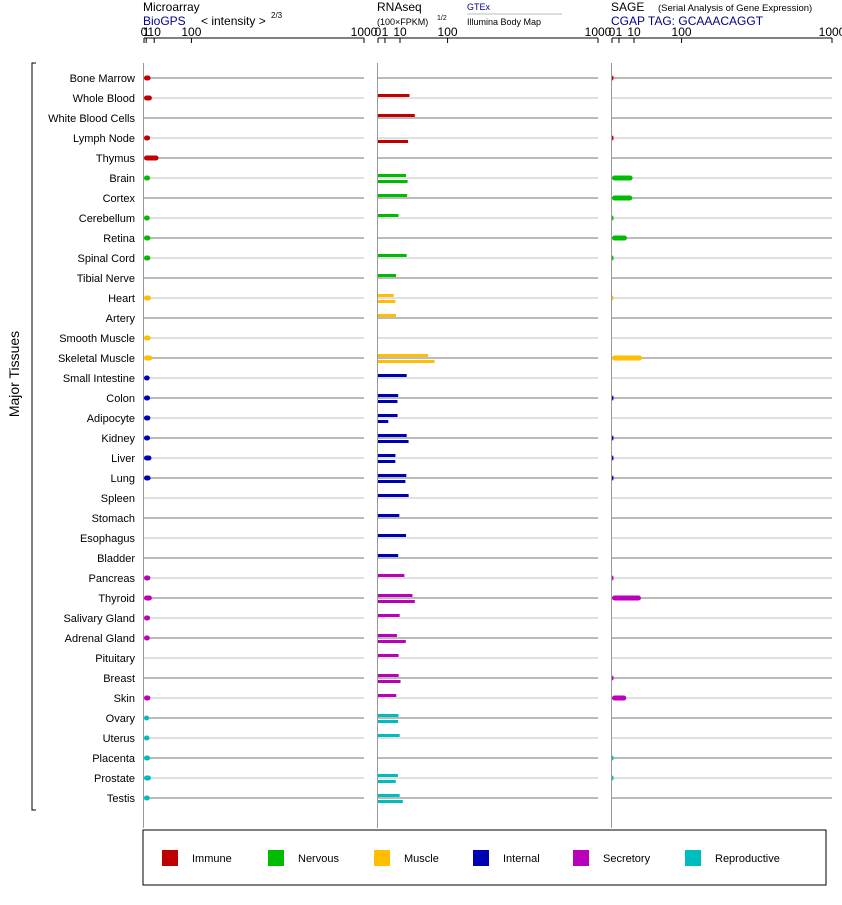 The width and height of the screenshot is (842, 905). What do you see at coordinates (212, 859) in the screenshot?
I see `legend-label-immune: Immune` at bounding box center [212, 859].